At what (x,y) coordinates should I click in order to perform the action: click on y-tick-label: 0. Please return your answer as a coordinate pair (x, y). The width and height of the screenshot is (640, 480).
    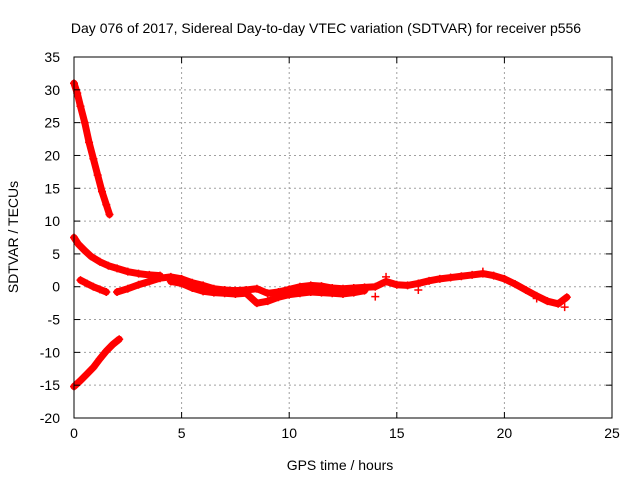
    Looking at the image, I should click on (56, 287).